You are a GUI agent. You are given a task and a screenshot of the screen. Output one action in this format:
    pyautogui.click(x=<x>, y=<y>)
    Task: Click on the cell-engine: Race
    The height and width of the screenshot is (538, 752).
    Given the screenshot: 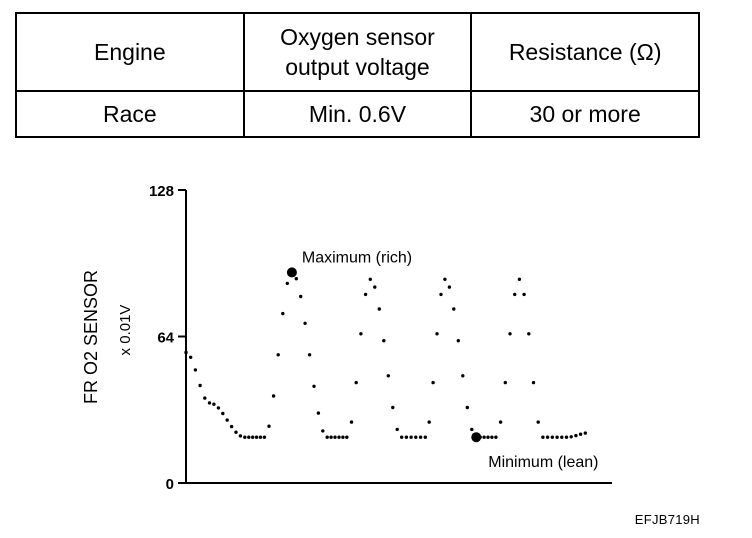 What is the action you would take?
    pyautogui.click(x=130, y=114)
    